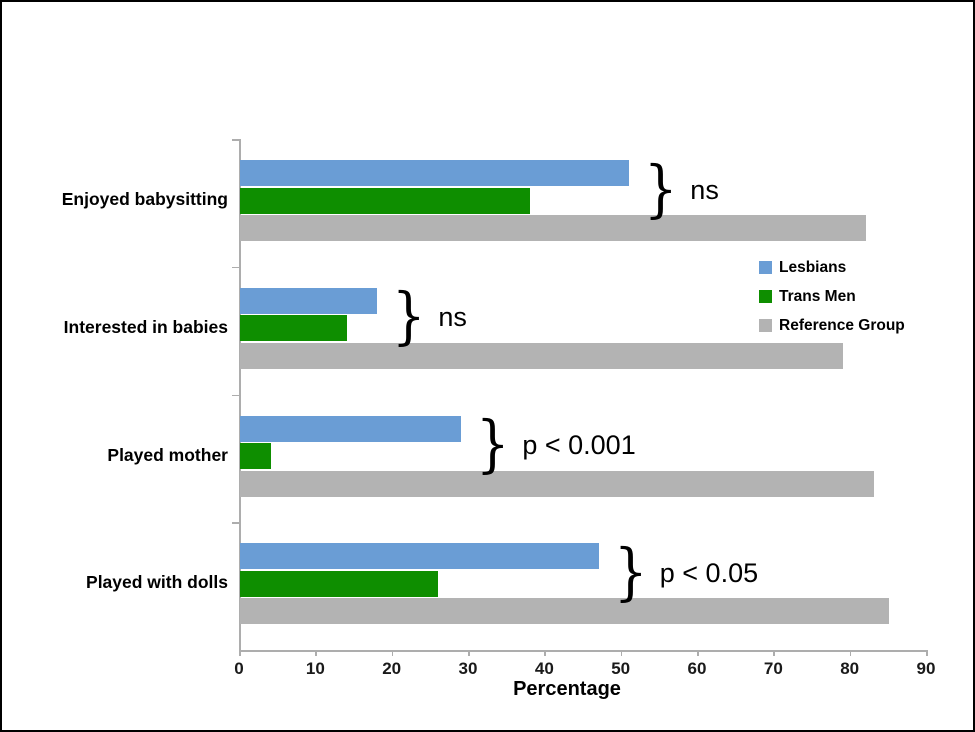 This screenshot has width=975, height=732. Describe the element at coordinates (621, 668) in the screenshot. I see `x-tick-label: 50` at that location.